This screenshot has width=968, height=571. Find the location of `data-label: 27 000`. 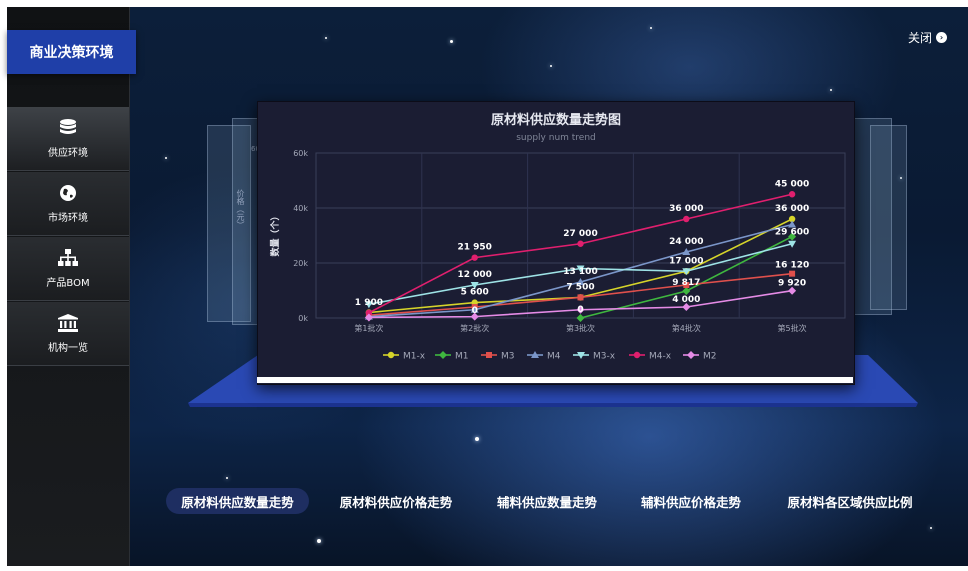

data-label: 27 000 is located at coordinates (580, 234).